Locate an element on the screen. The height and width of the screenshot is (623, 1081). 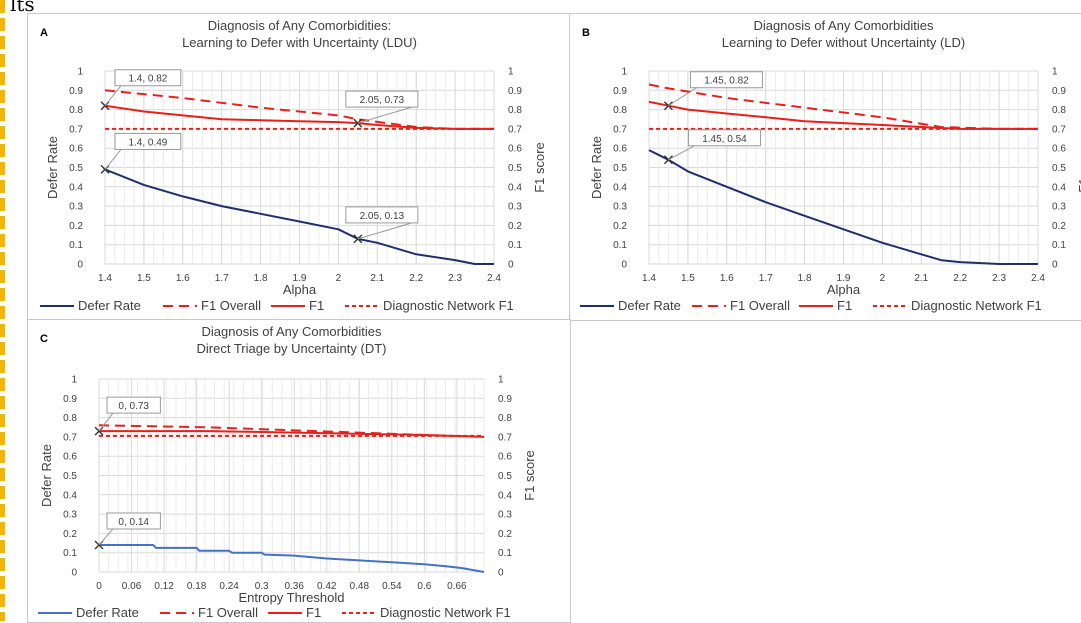
data-label: 2.05, 0.13 is located at coordinates (382, 216).